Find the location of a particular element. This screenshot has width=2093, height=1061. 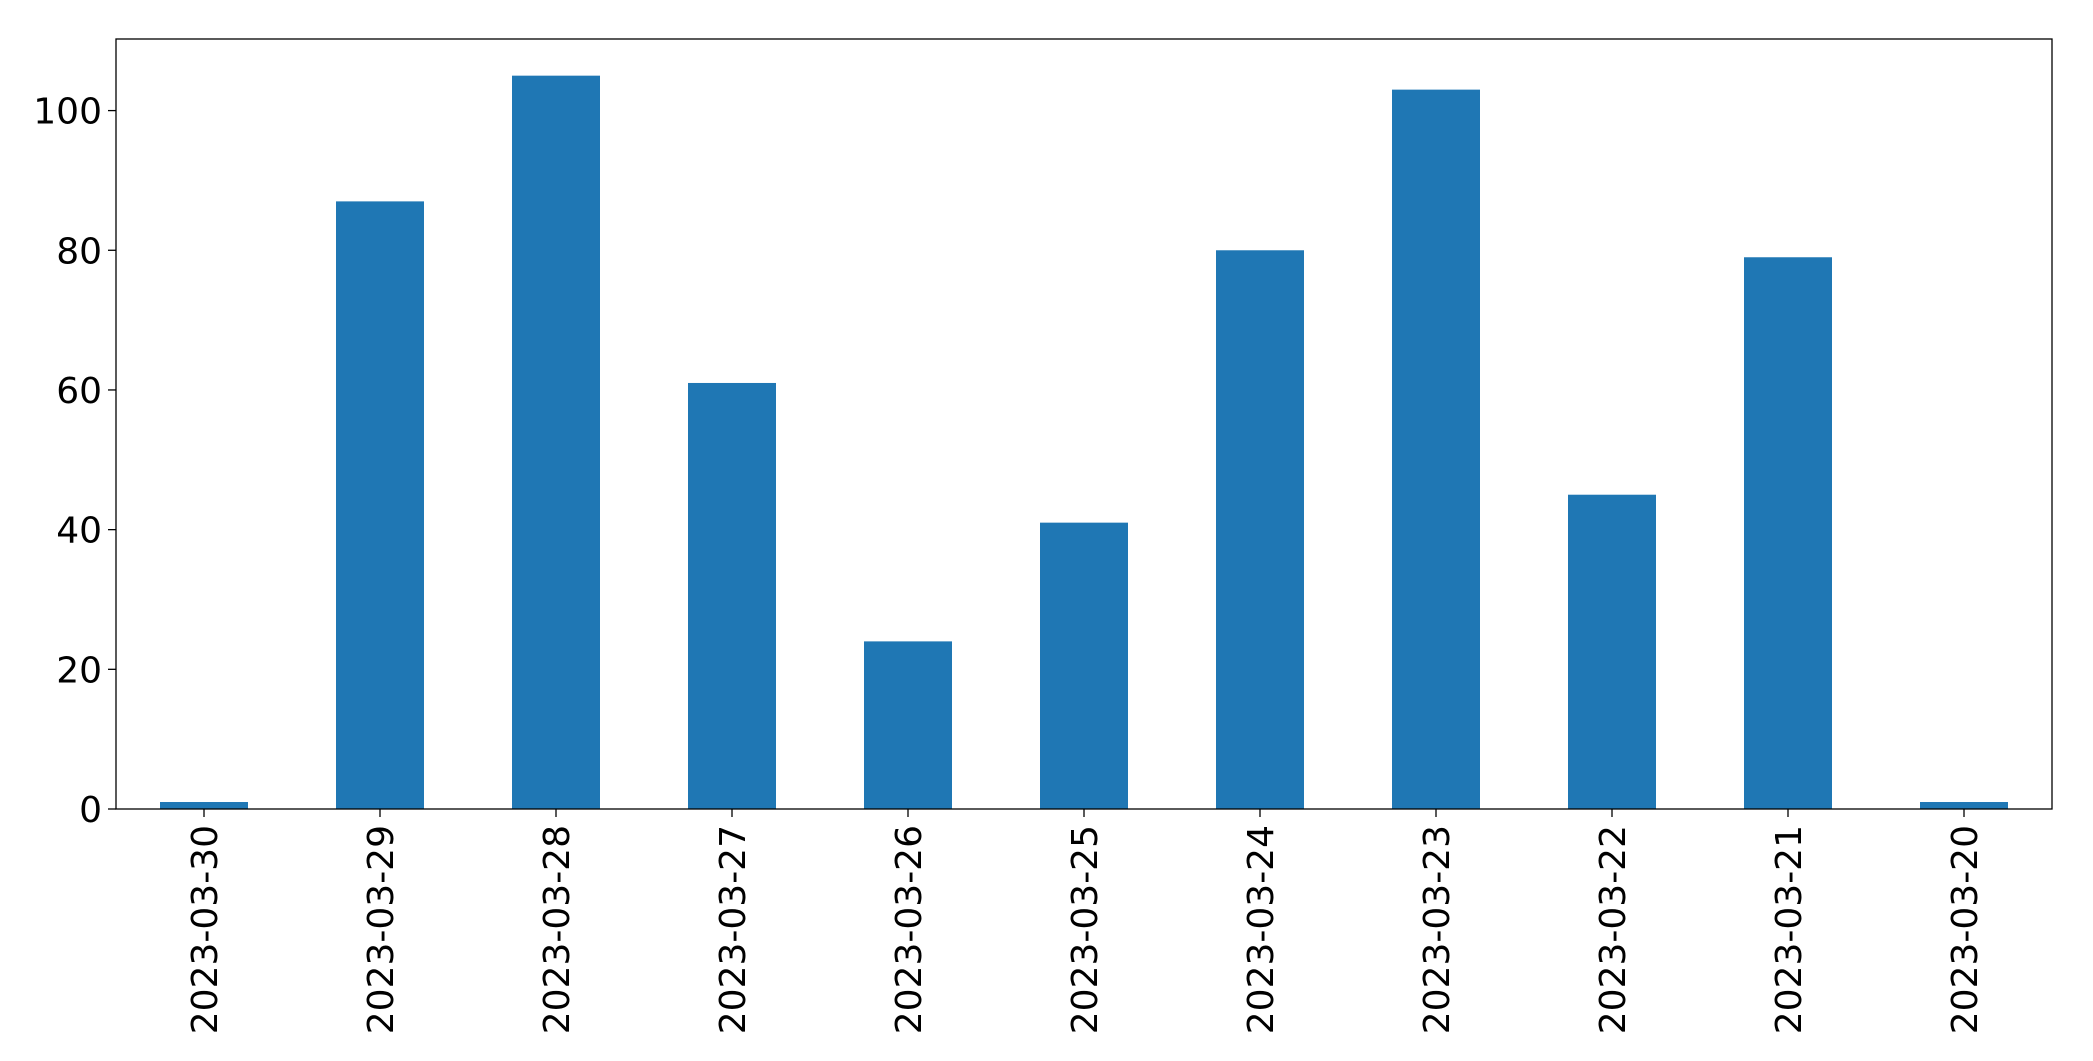

y-tick-label: 80 is located at coordinates (79, 251).